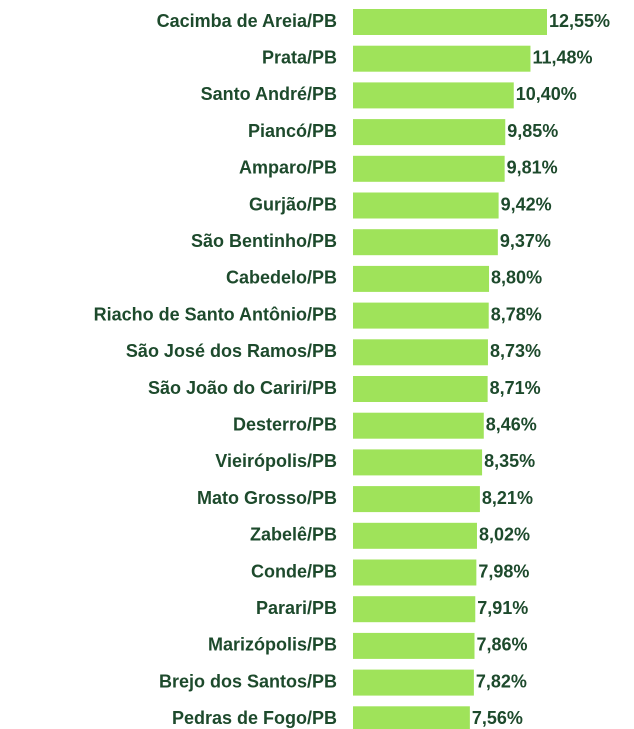  Describe the element at coordinates (502, 645) in the screenshot. I see `value-label: 7,86%` at that location.